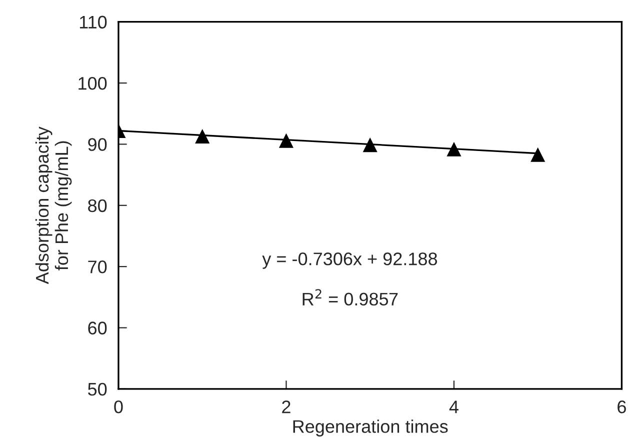 This screenshot has height=437, width=637. I want to click on y-tick-label: 80, so click(97, 205).